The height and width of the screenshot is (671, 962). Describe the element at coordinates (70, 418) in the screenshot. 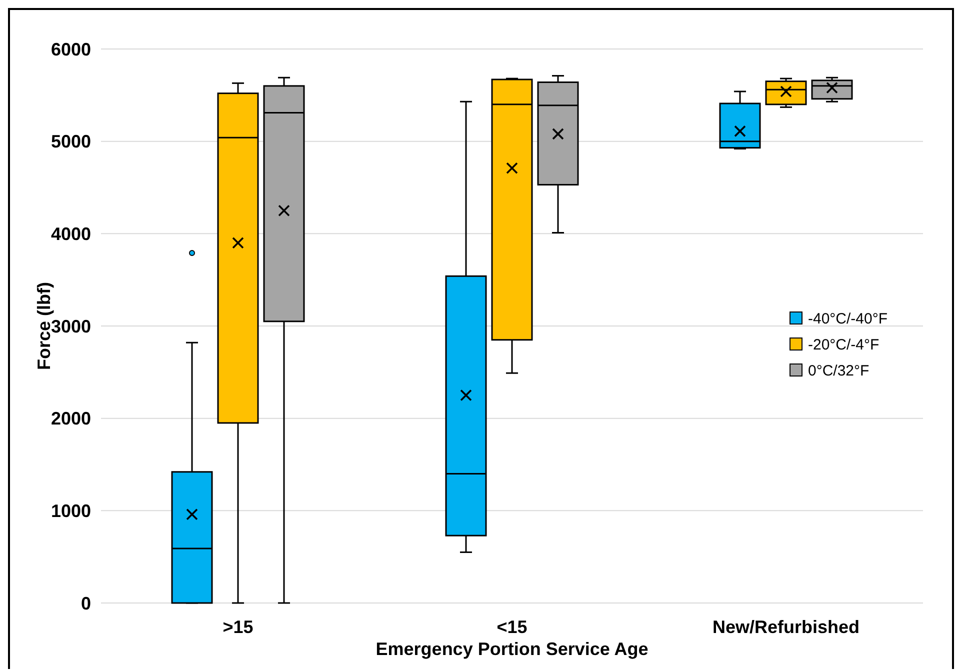

I see `y-tick-label: 2000` at that location.